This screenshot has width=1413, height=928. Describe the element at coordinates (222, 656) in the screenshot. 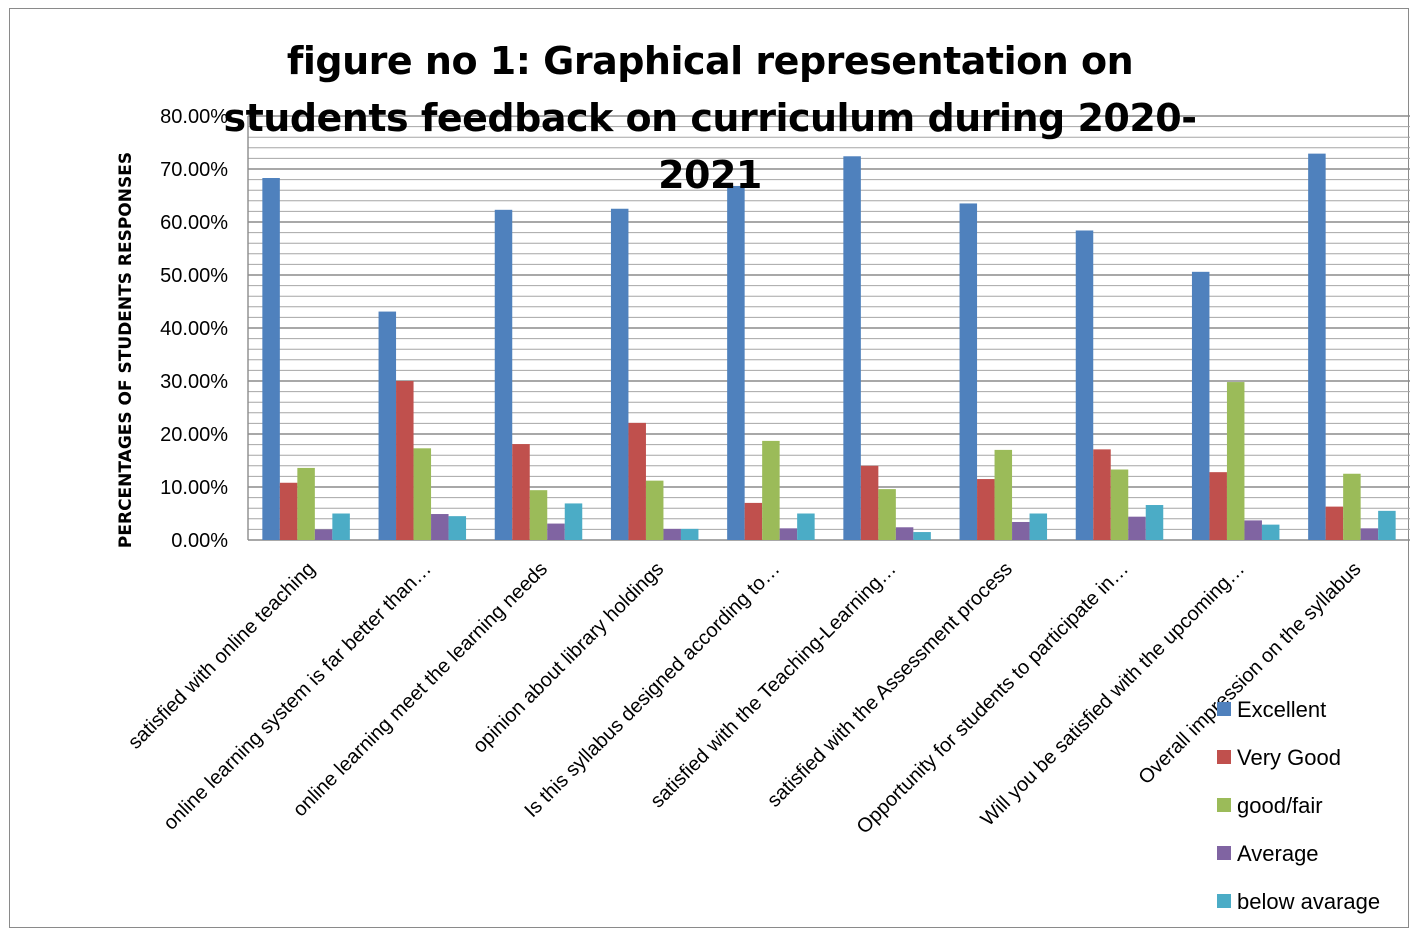

I see `x-category-label: satisfied with online teaching` at that location.